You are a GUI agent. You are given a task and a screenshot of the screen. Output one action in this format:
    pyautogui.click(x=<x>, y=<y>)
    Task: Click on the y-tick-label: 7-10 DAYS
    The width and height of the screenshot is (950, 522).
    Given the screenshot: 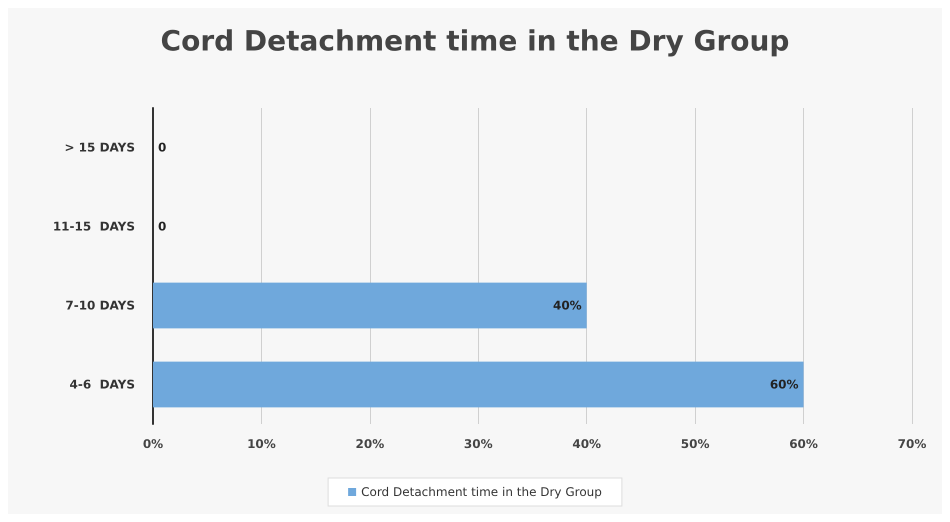 What is the action you would take?
    pyautogui.click(x=100, y=305)
    